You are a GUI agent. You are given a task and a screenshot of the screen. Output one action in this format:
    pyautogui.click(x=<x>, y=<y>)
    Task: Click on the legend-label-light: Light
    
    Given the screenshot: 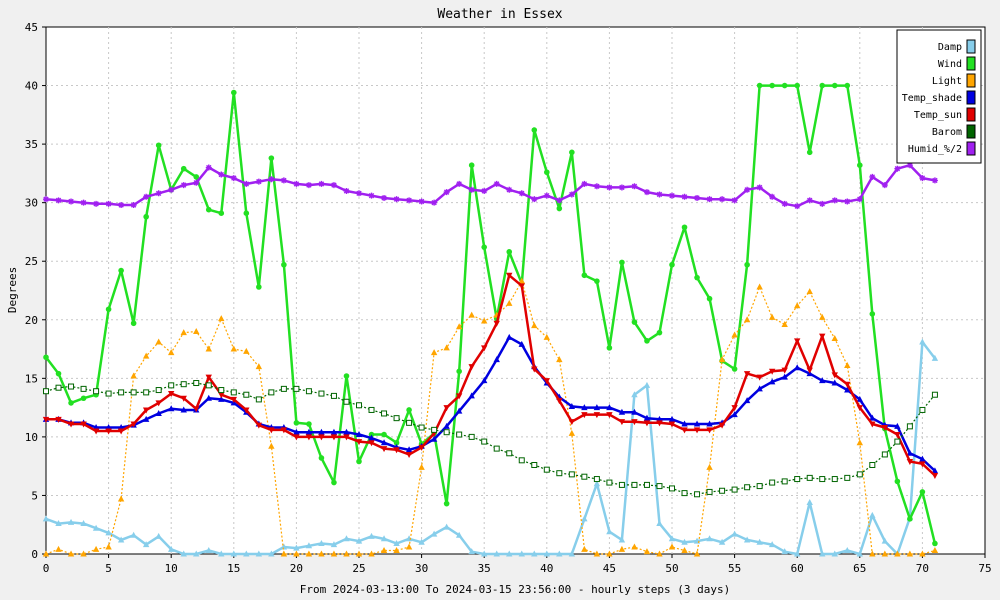 What is the action you would take?
    pyautogui.click(x=947, y=81)
    